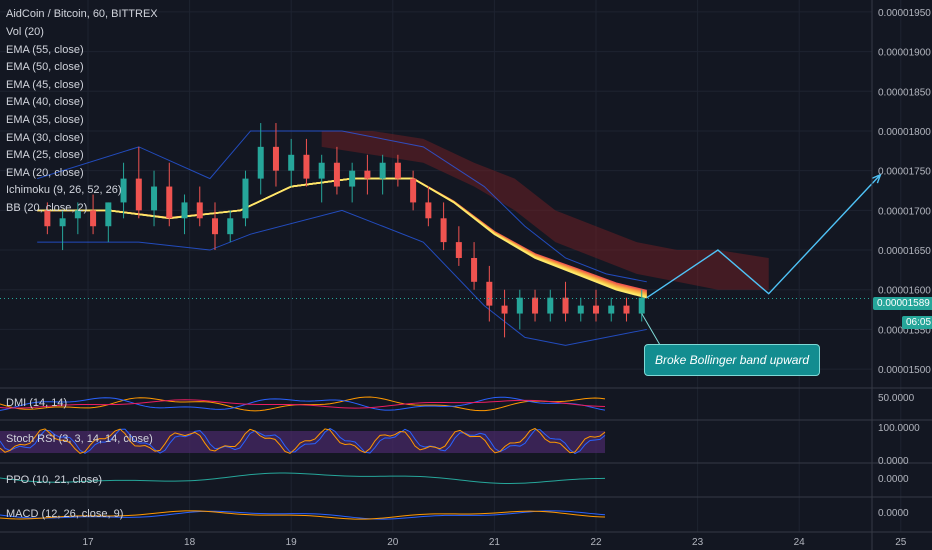 The width and height of the screenshot is (932, 550). What do you see at coordinates (904, 251) in the screenshot?
I see `price-tick-label: 0.00001650` at bounding box center [904, 251].